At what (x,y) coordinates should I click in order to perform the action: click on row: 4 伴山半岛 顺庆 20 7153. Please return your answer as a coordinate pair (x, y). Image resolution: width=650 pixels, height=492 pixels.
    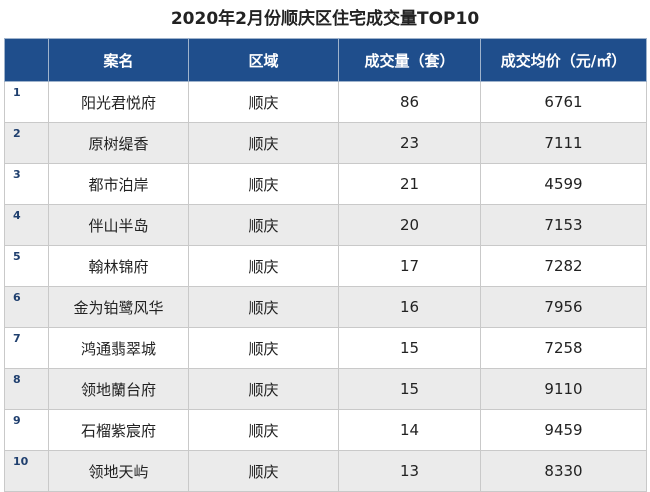
    Looking at the image, I should click on (325, 225).